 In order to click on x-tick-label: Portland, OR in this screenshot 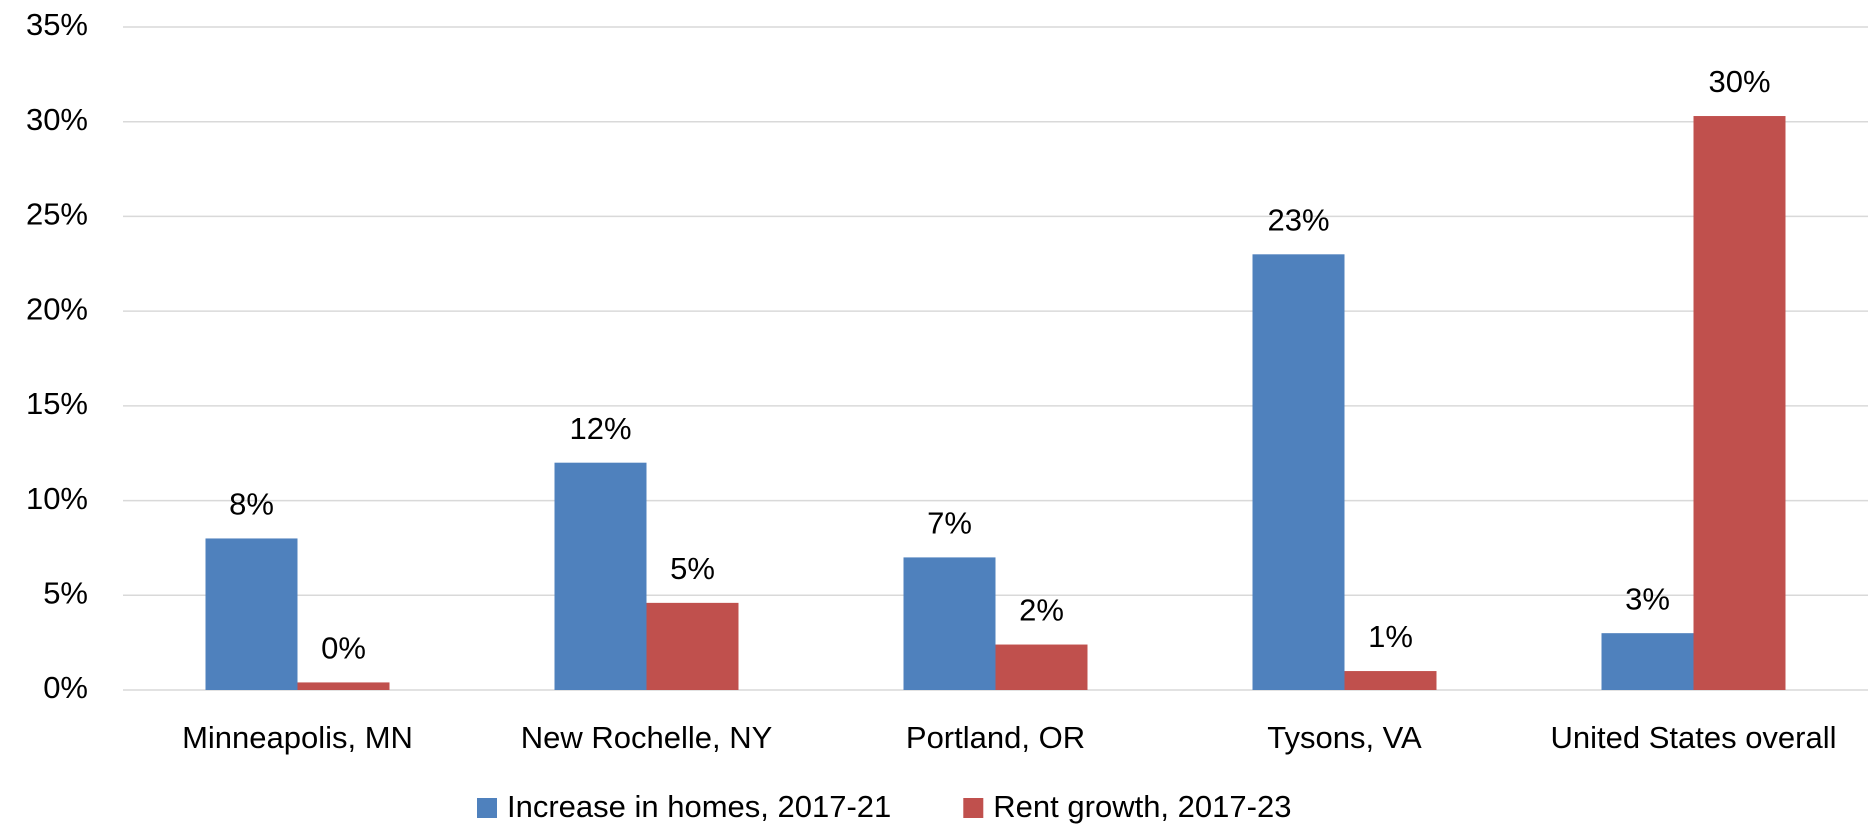, I will do `click(995, 737)`.